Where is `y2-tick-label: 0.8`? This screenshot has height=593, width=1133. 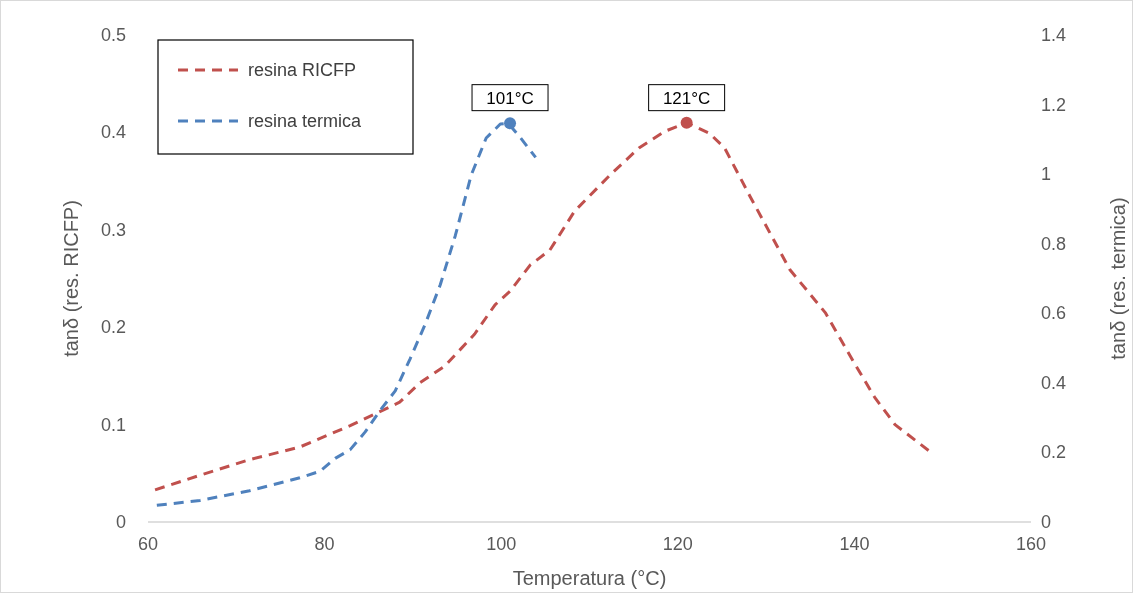
y2-tick-label: 0.8 is located at coordinates (1054, 243).